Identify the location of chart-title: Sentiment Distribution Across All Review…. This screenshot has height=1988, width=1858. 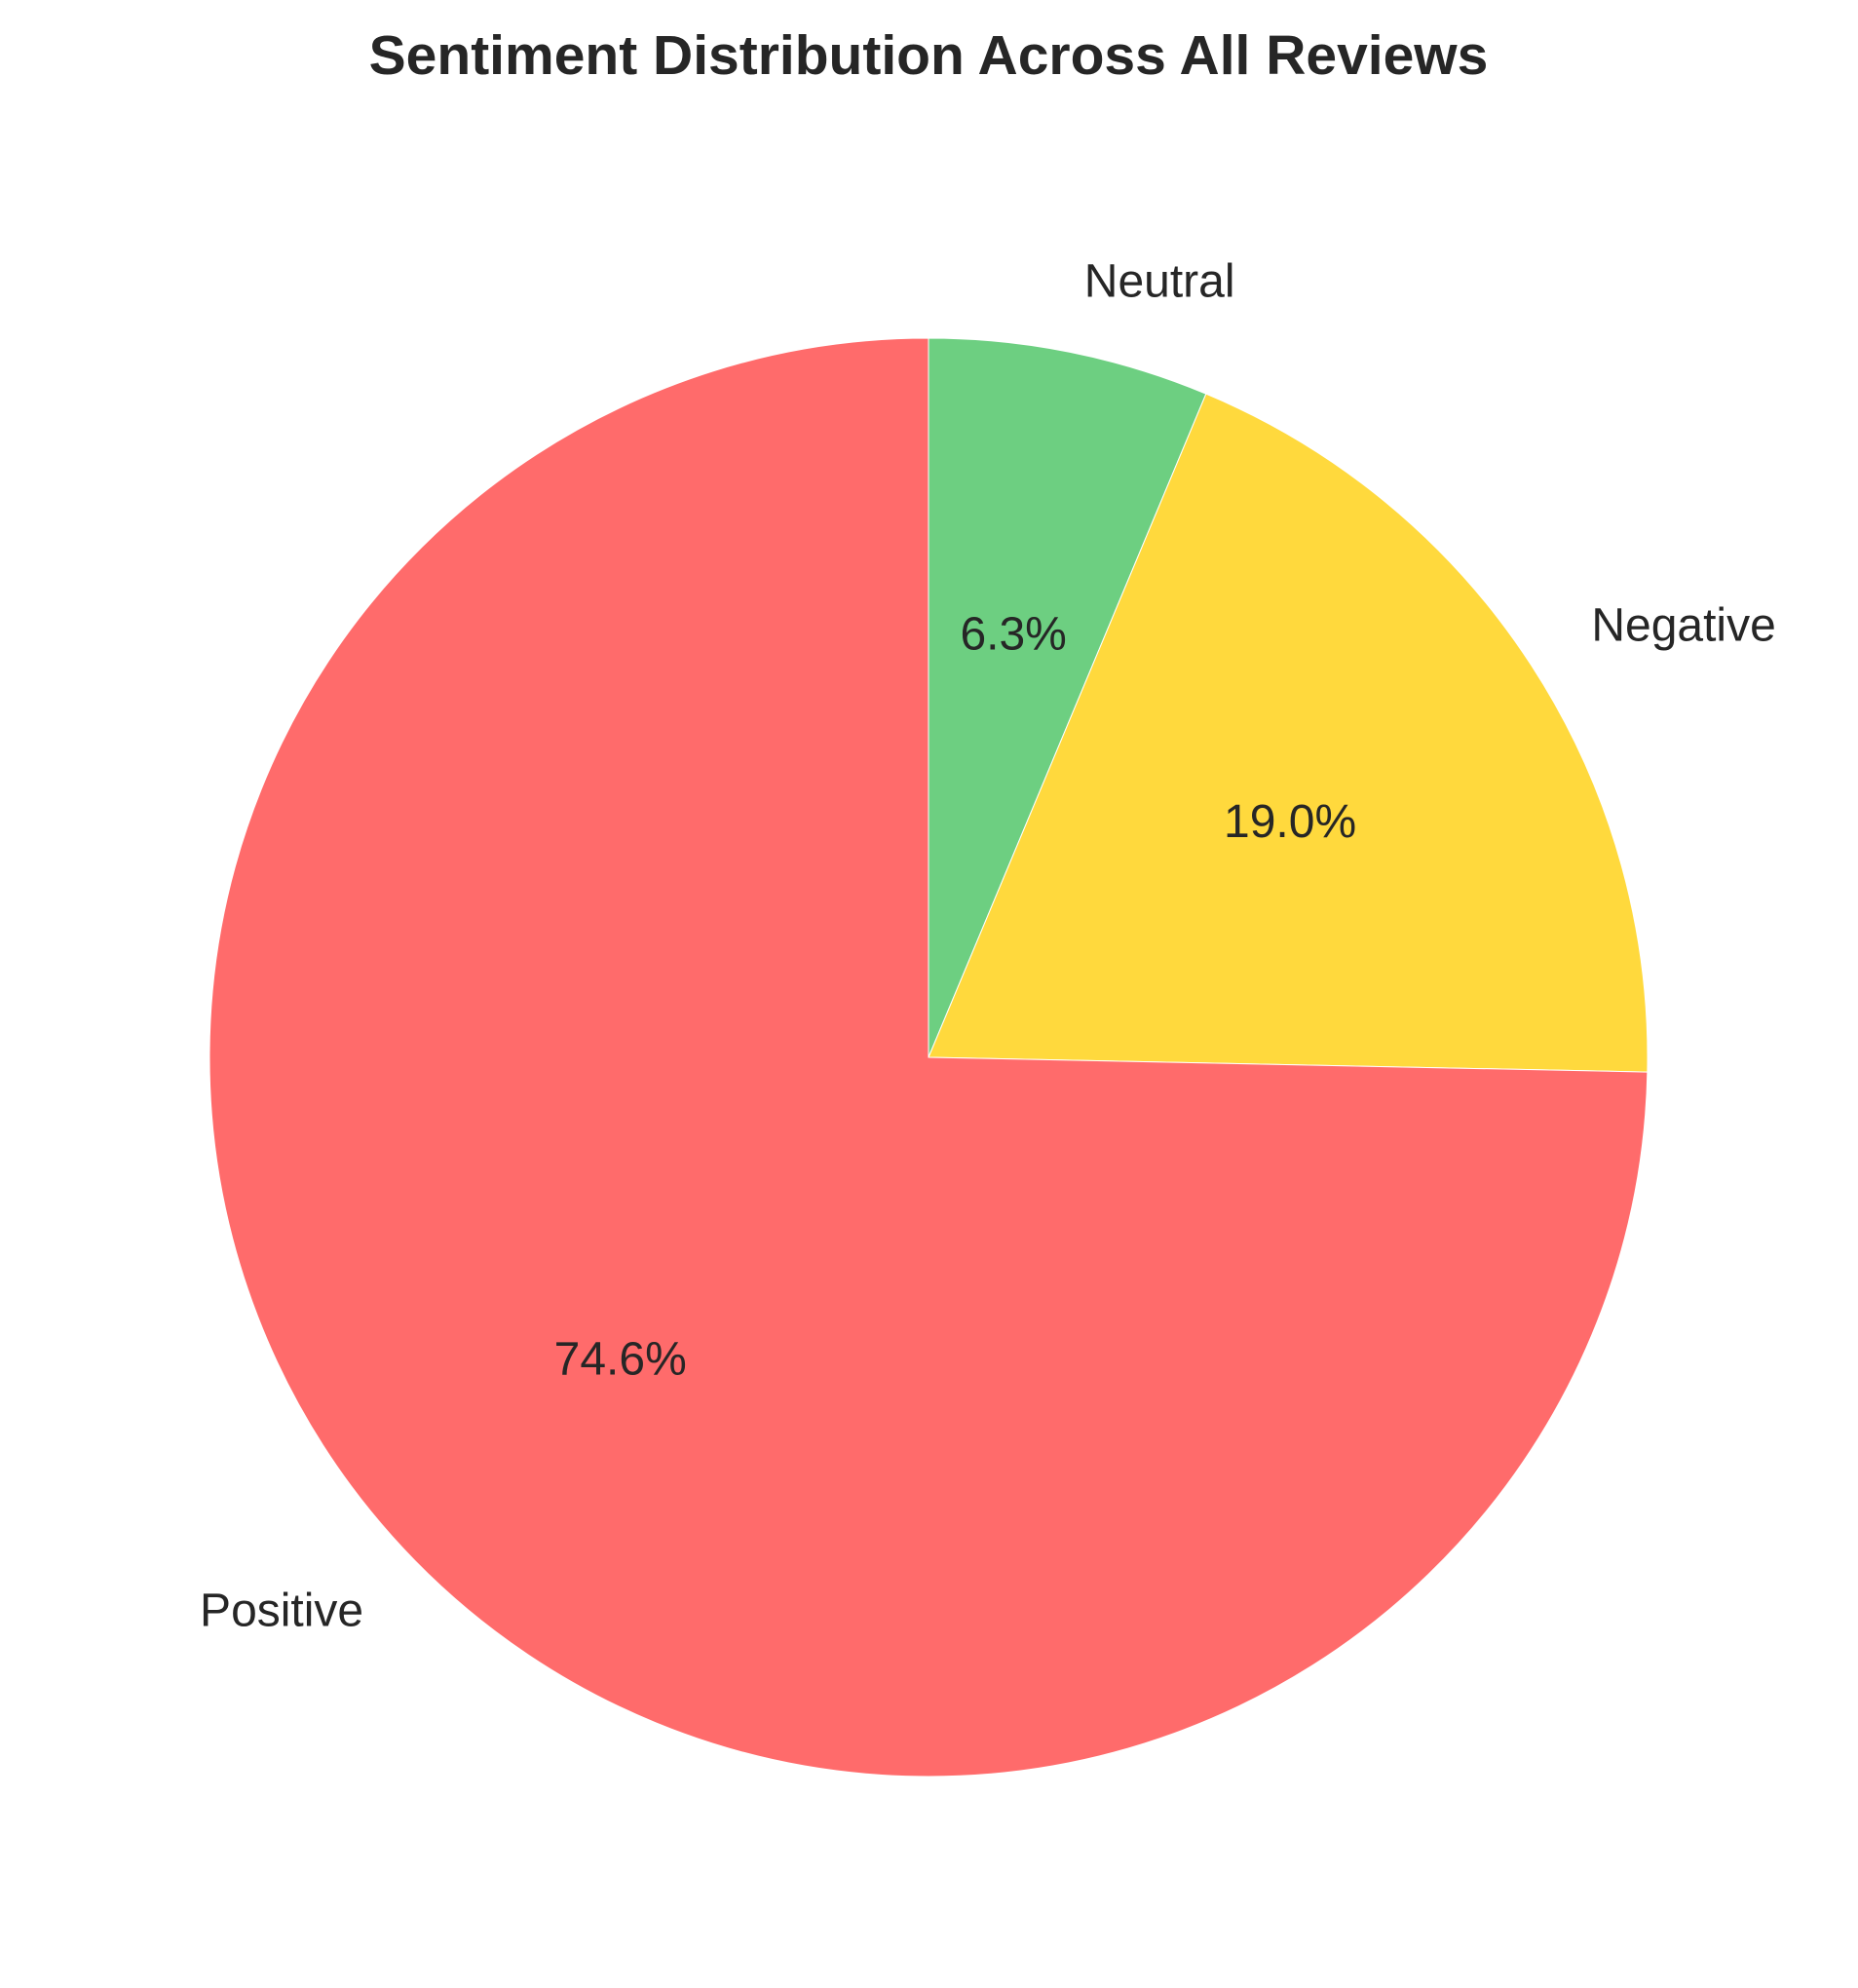
(929, 55).